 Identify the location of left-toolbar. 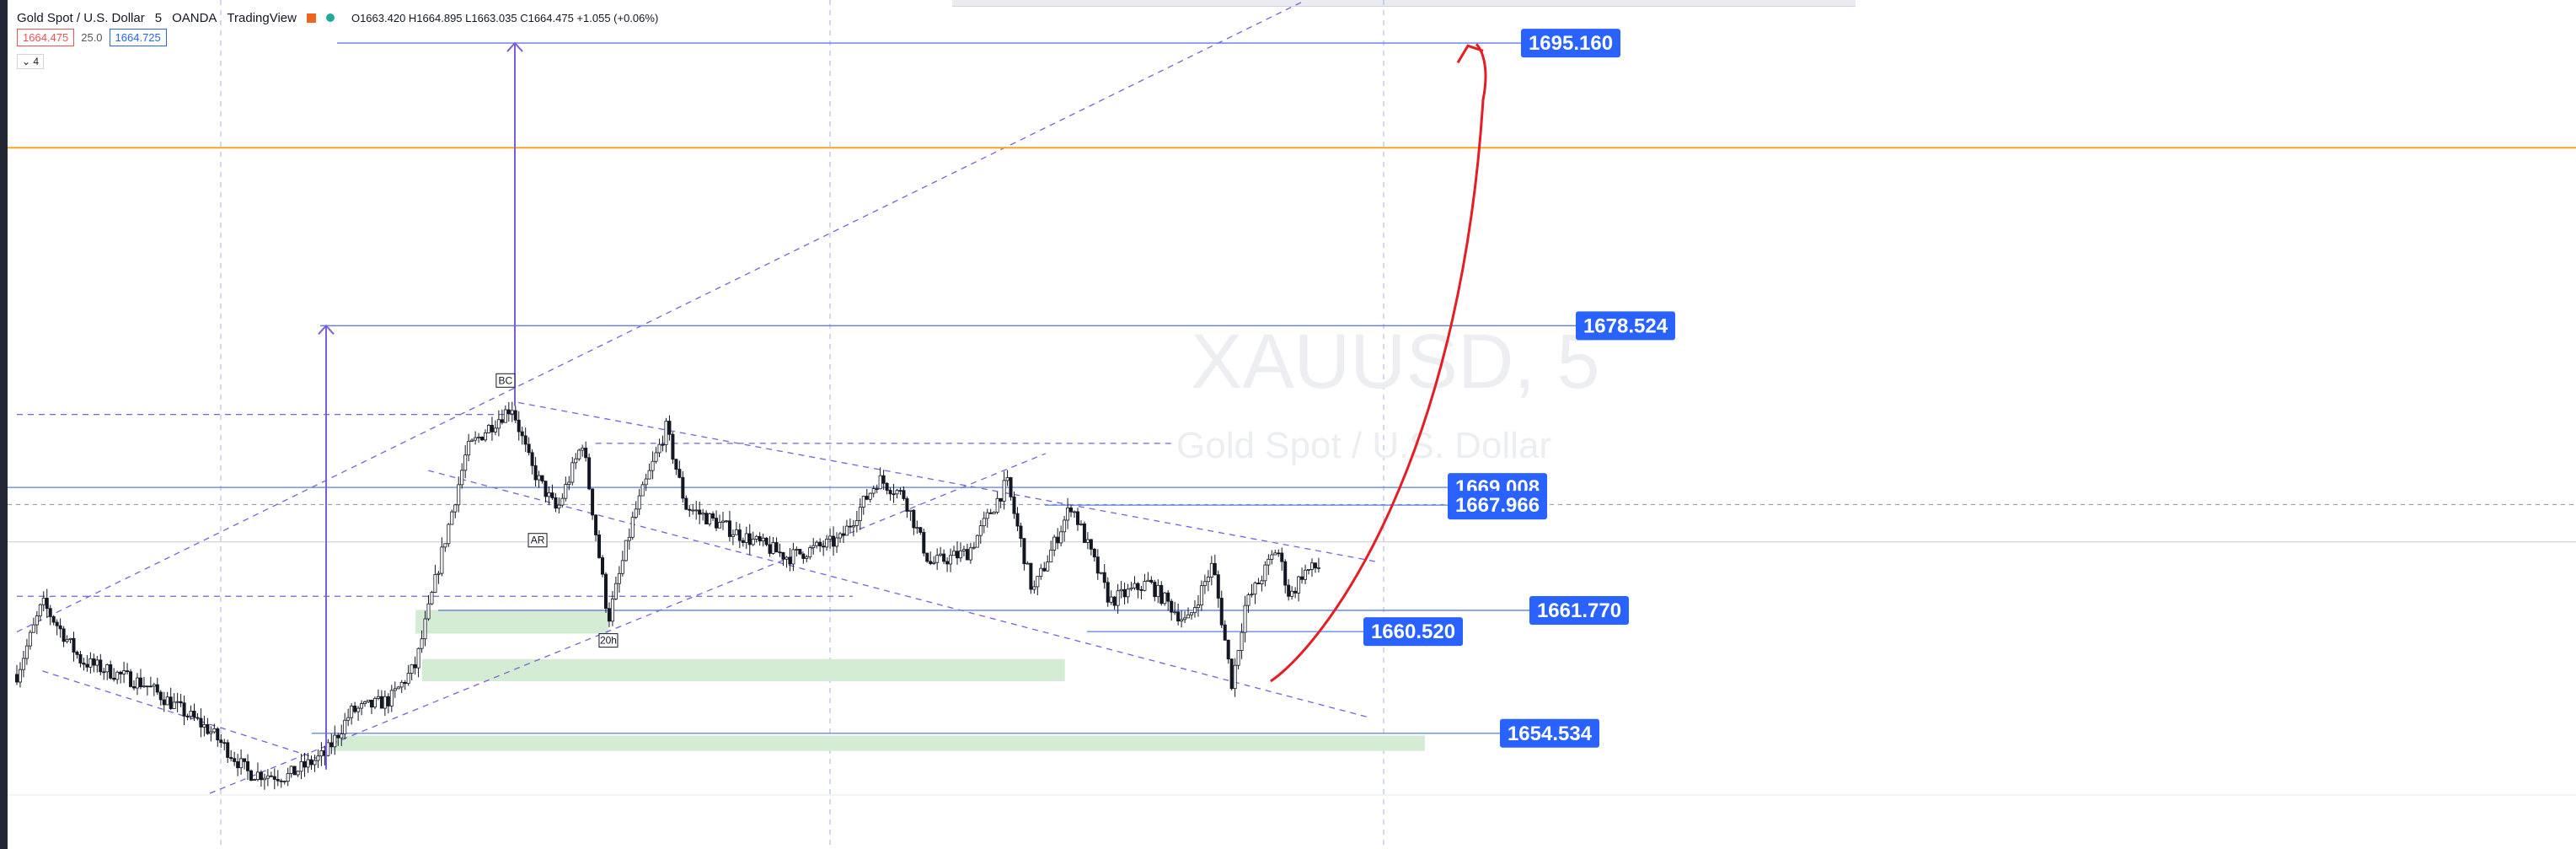
(4, 424).